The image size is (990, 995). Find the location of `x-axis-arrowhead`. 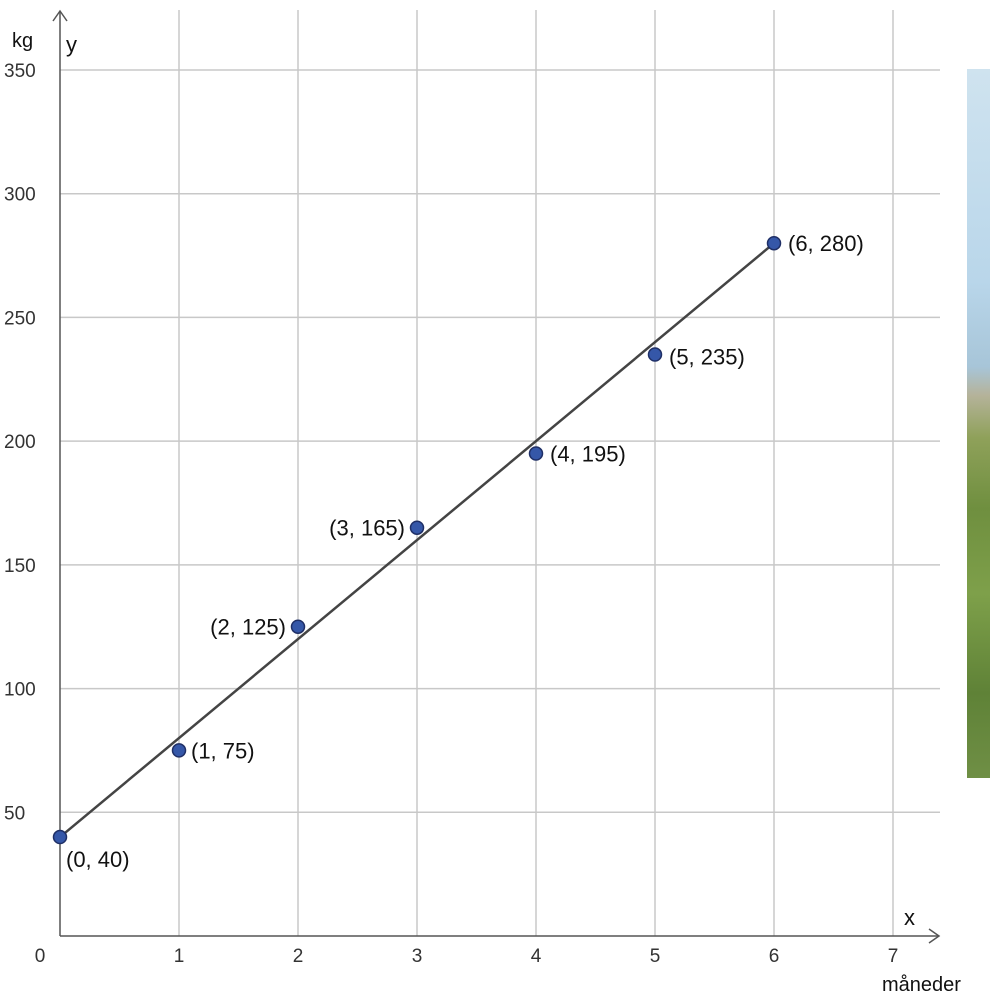

x-axis-arrowhead is located at coordinates (934, 936).